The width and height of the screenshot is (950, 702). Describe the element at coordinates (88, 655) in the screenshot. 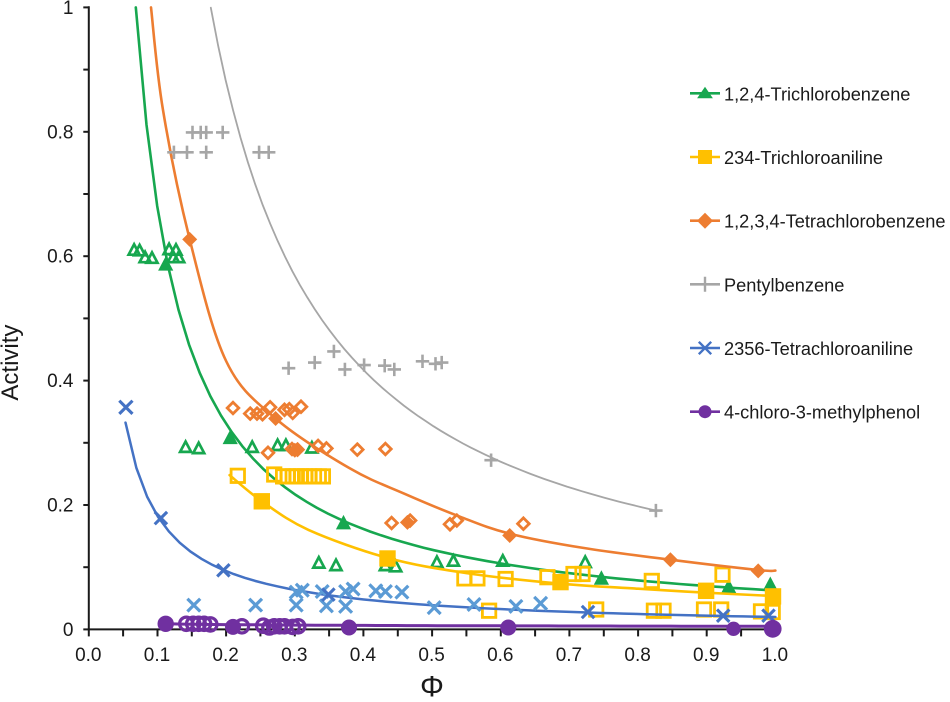

I see `svg-text: 0.0` at that location.